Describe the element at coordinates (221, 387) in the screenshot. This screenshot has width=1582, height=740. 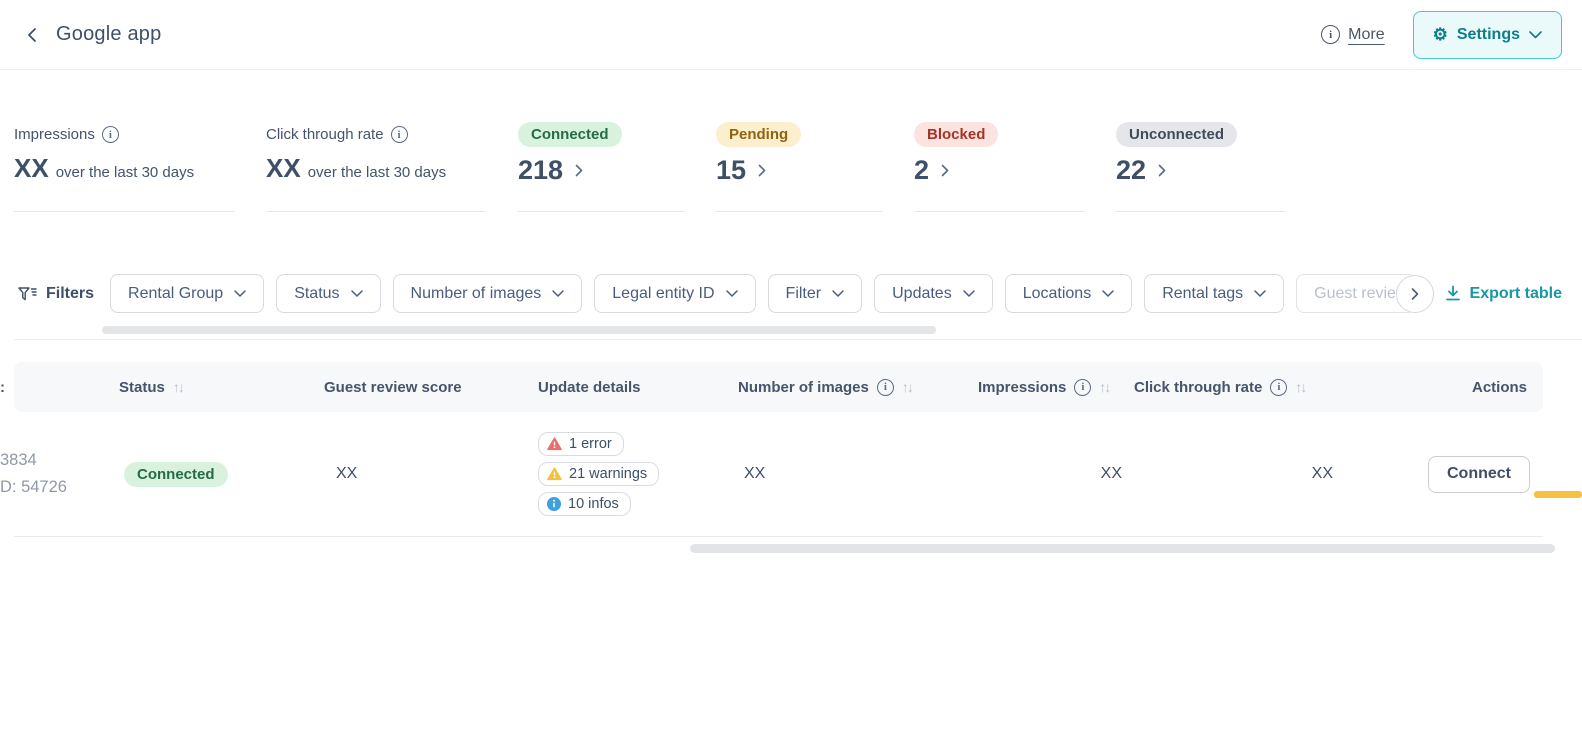
I see `column-header-status: Status ↑↓` at that location.